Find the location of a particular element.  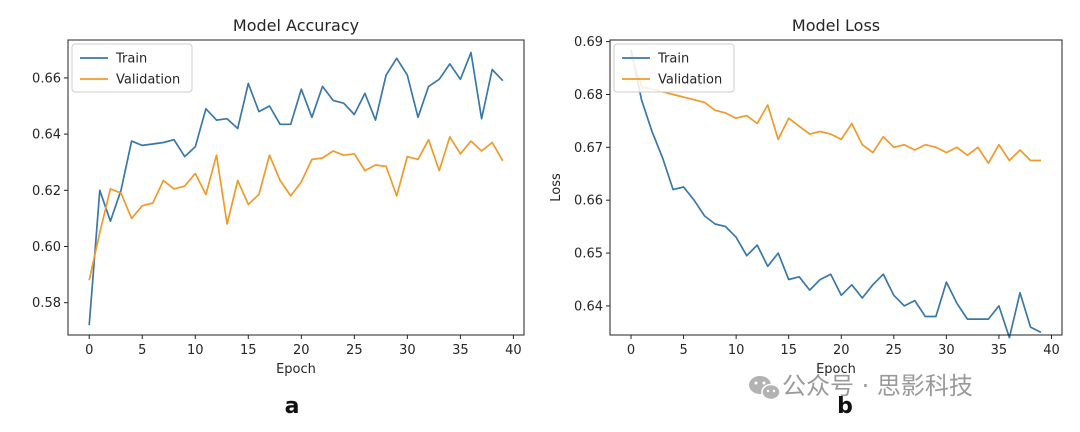

y-axis-label: Loss is located at coordinates (556, 187).